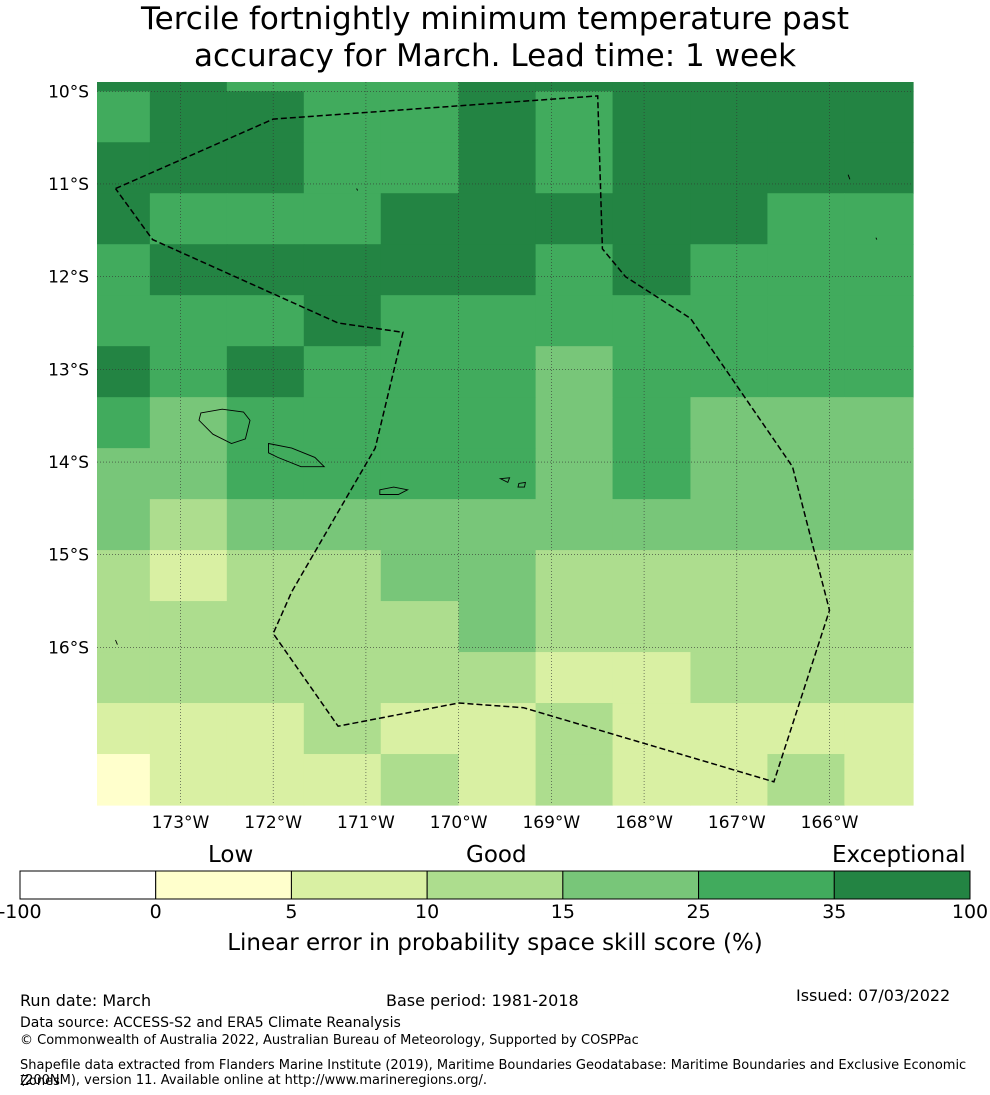 Image resolution: width=990 pixels, height=1095 pixels. What do you see at coordinates (181, 823) in the screenshot?
I see `longitude-label: 173°W` at bounding box center [181, 823].